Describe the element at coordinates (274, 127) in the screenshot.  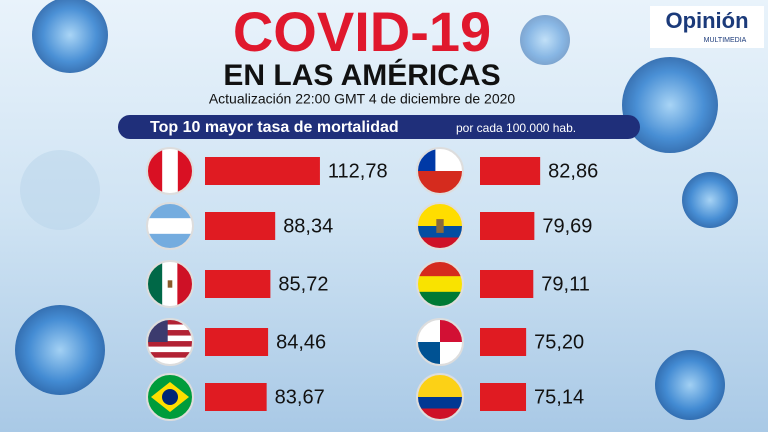
I see `chart-title: Top 10 mayor tasa de mortalidad` at that location.